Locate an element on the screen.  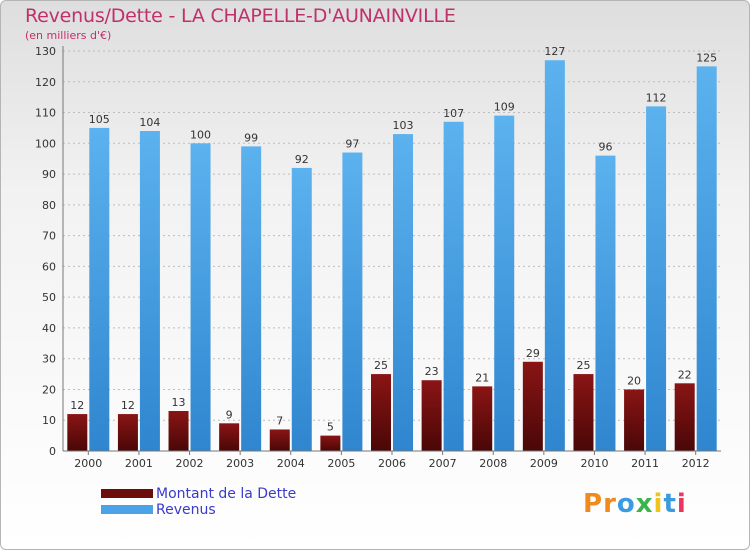
legend-label-debt: Montant de la Dette is located at coordinates (226, 494).